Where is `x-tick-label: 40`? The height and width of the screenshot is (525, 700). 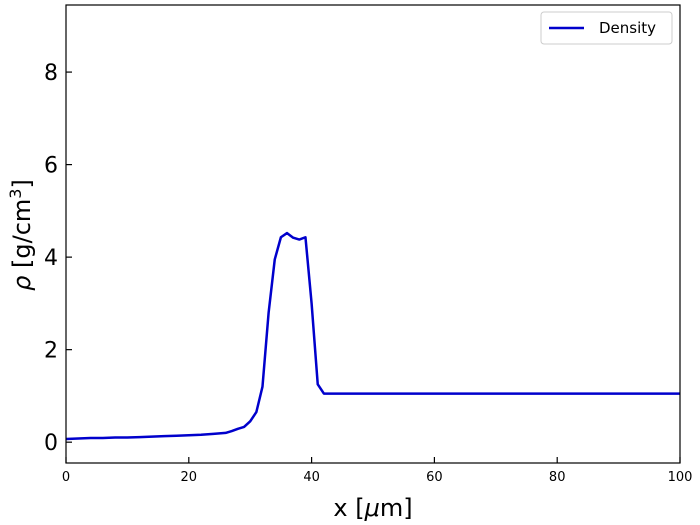
x-tick-label: 40 is located at coordinates (311, 477).